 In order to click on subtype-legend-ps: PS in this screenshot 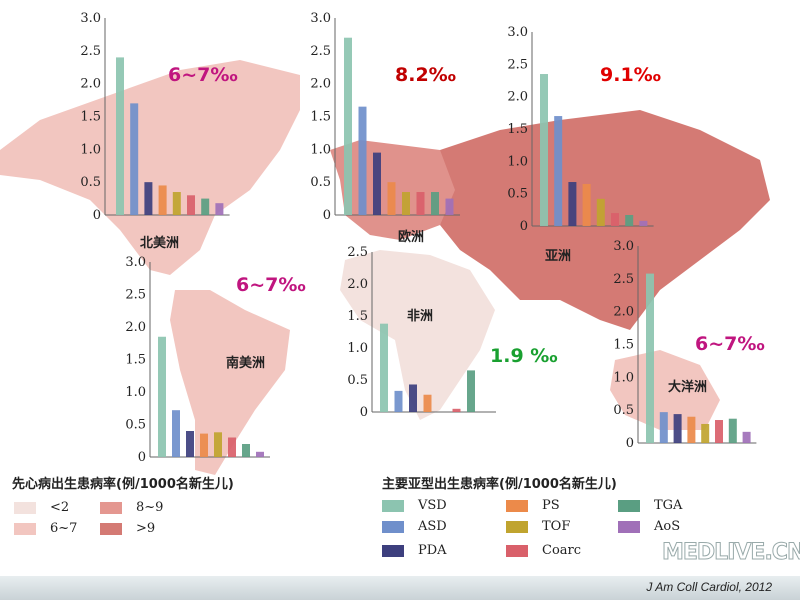, I will do `click(533, 505)`.